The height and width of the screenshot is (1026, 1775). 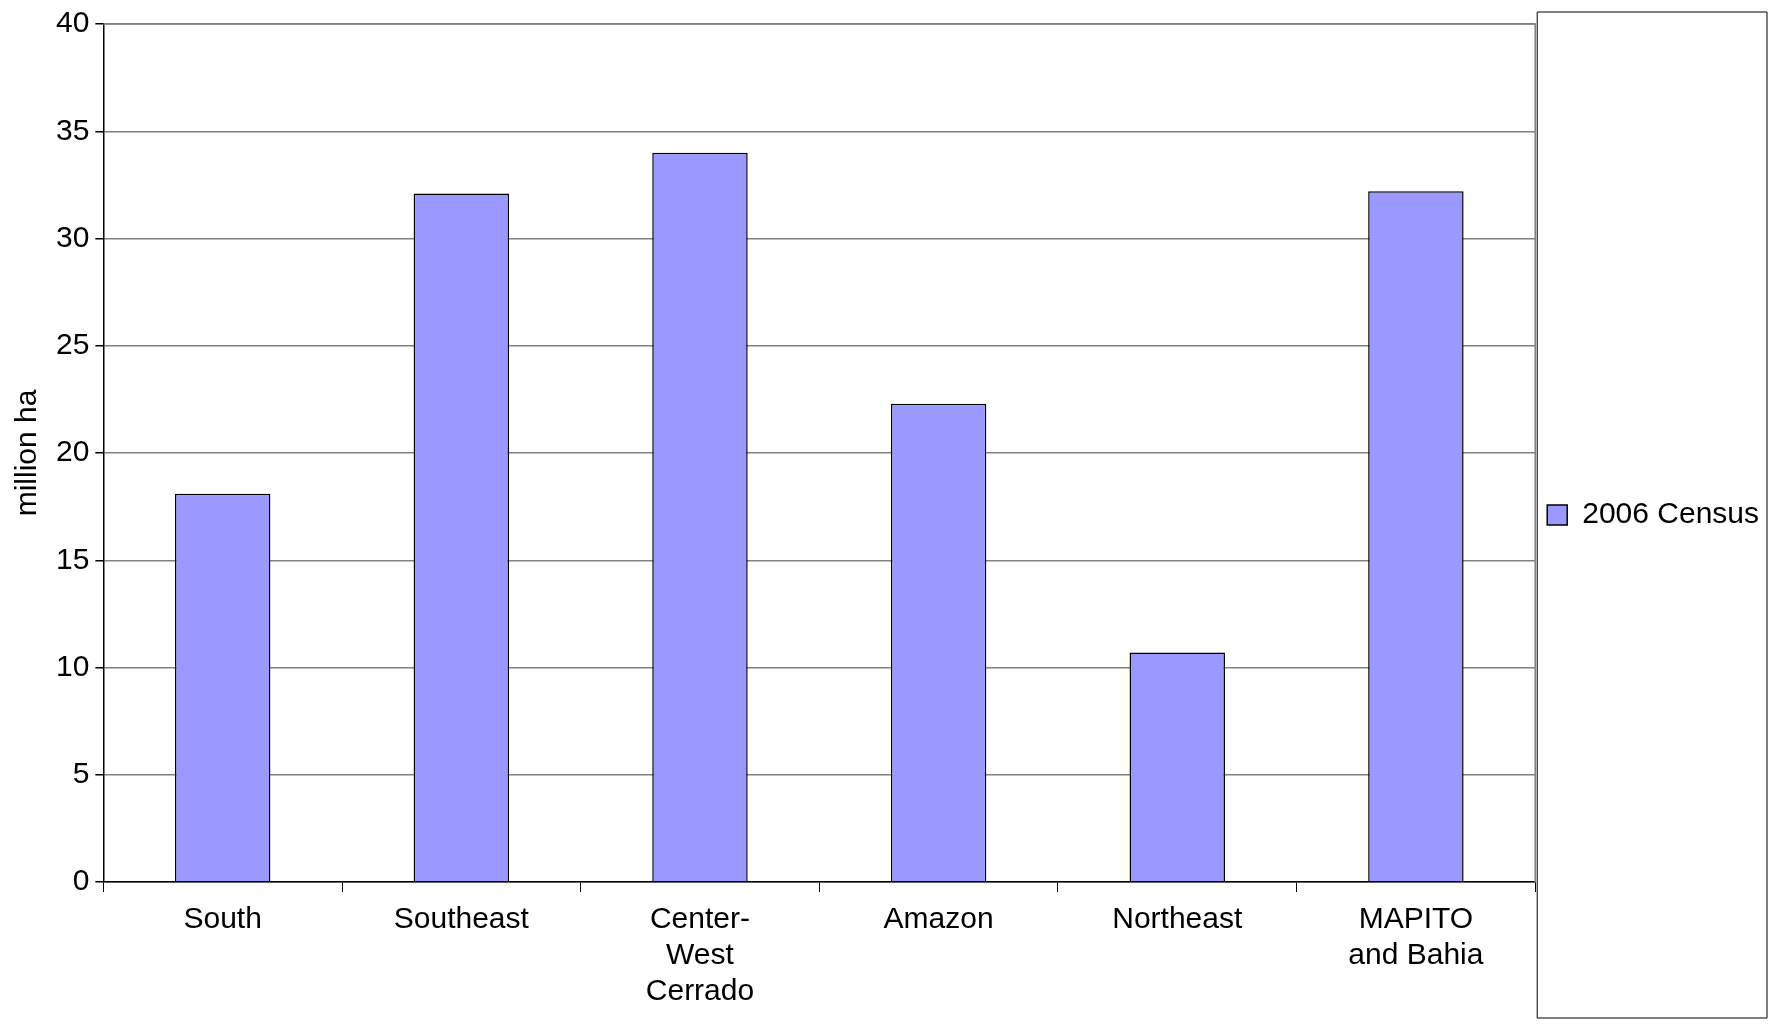 I want to click on y-tick-label: 40, so click(x=72, y=22).